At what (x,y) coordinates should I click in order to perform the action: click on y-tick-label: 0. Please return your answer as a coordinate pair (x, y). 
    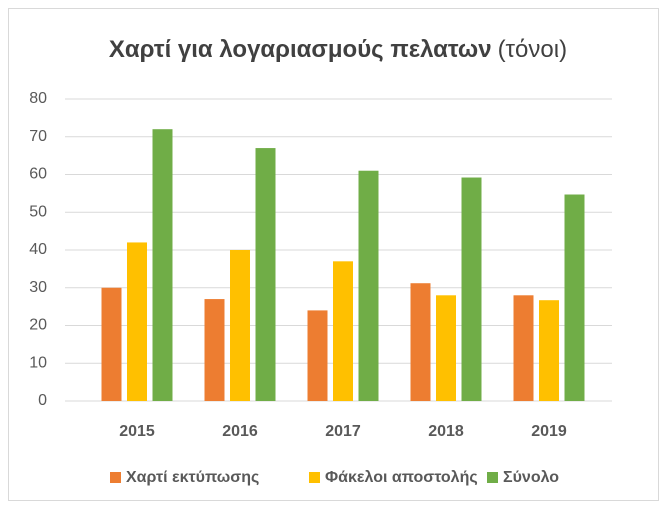
    Looking at the image, I should click on (42, 400).